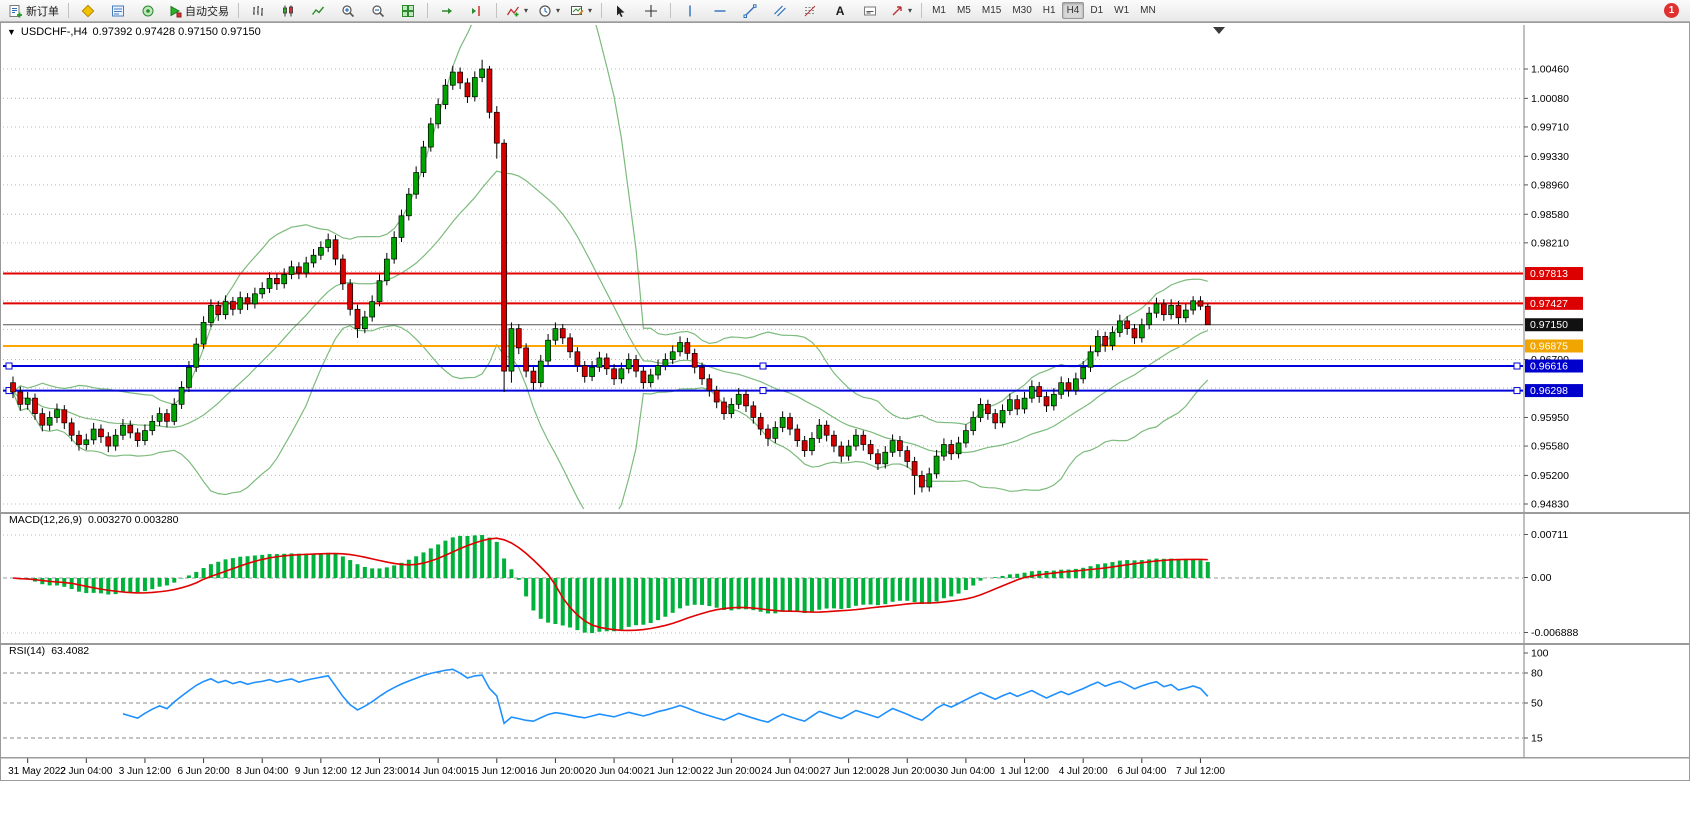 This screenshot has width=1690, height=836. Describe the element at coordinates (1549, 367) in the screenshot. I see `price-tag-label: 0.96616` at that location.